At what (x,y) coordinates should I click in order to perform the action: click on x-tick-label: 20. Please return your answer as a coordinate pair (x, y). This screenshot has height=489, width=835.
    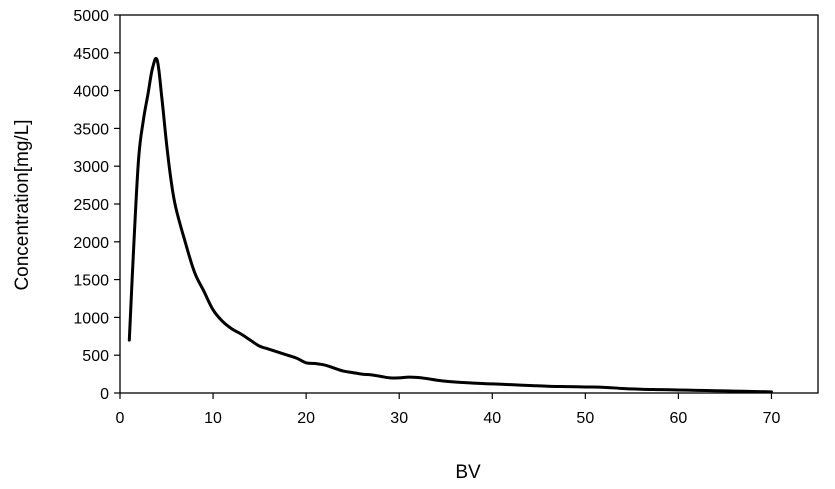
    Looking at the image, I should click on (306, 418).